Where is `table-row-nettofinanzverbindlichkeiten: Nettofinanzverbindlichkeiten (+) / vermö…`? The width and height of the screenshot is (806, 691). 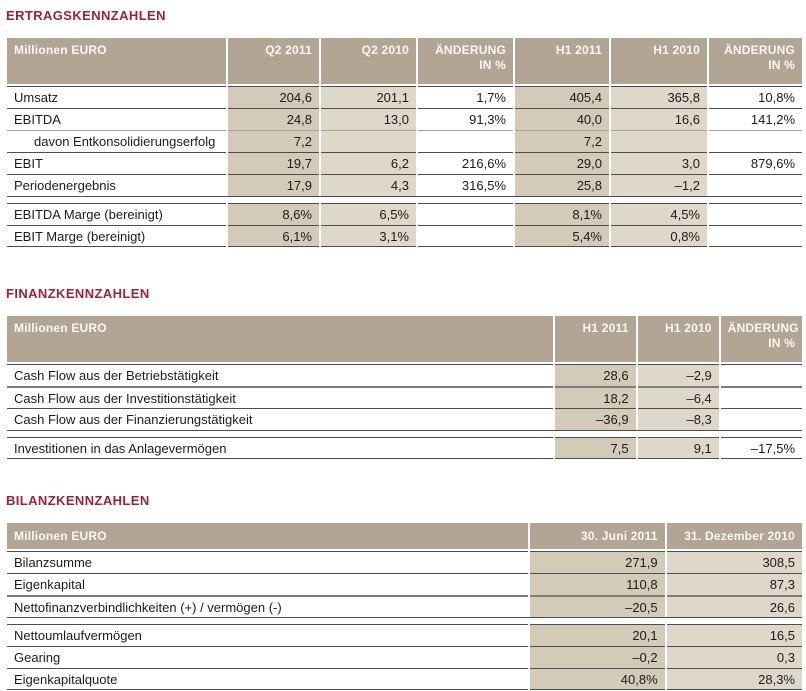
table-row-nettofinanzverbindlichkeiten: Nettofinanzverbindlichkeiten (+) / vermö… is located at coordinates (404, 606).